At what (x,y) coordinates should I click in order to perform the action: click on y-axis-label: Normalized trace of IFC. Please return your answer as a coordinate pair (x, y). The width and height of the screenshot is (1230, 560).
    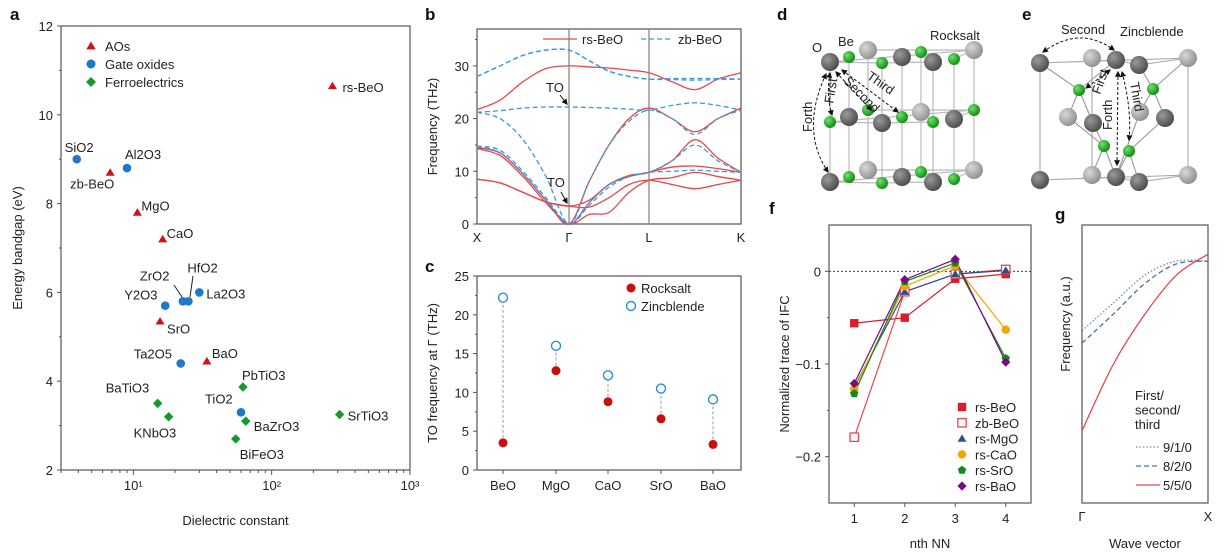
    Looking at the image, I should click on (784, 363).